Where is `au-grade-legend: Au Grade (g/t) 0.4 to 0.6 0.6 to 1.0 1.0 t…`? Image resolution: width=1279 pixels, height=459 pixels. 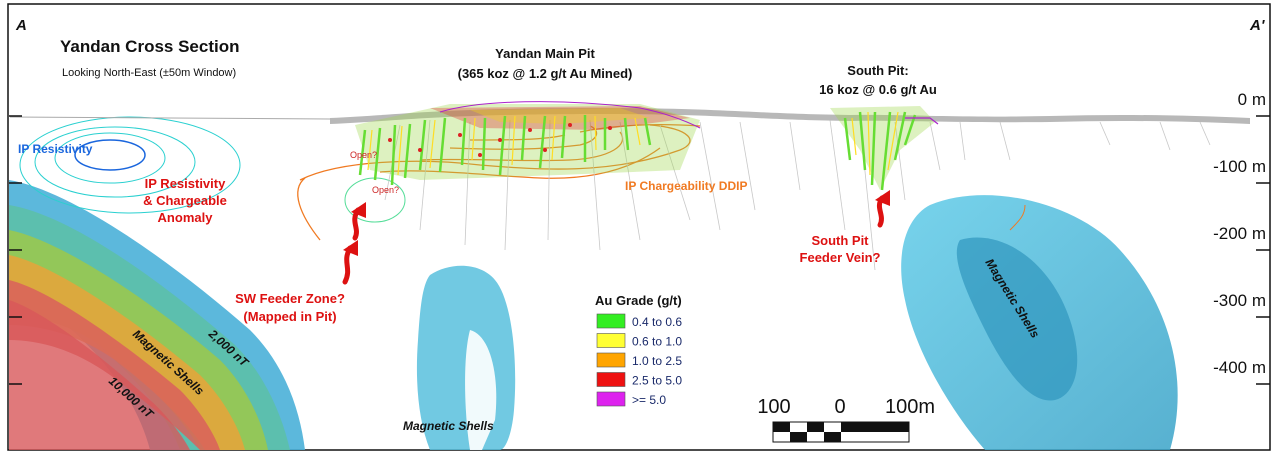 au-grade-legend: Au Grade (g/t) 0.4 to 0.6 0.6 to 1.0 1.0 t… is located at coordinates (638, 350).